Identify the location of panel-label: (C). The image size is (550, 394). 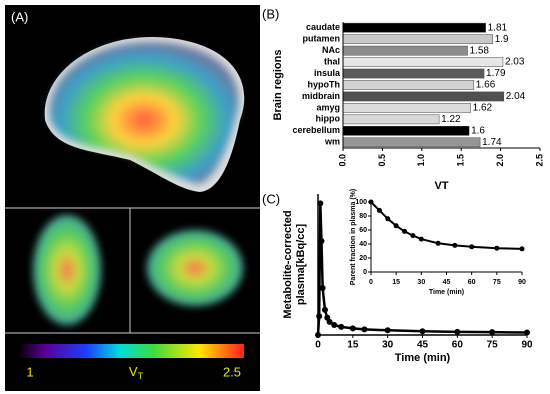
(271, 198).